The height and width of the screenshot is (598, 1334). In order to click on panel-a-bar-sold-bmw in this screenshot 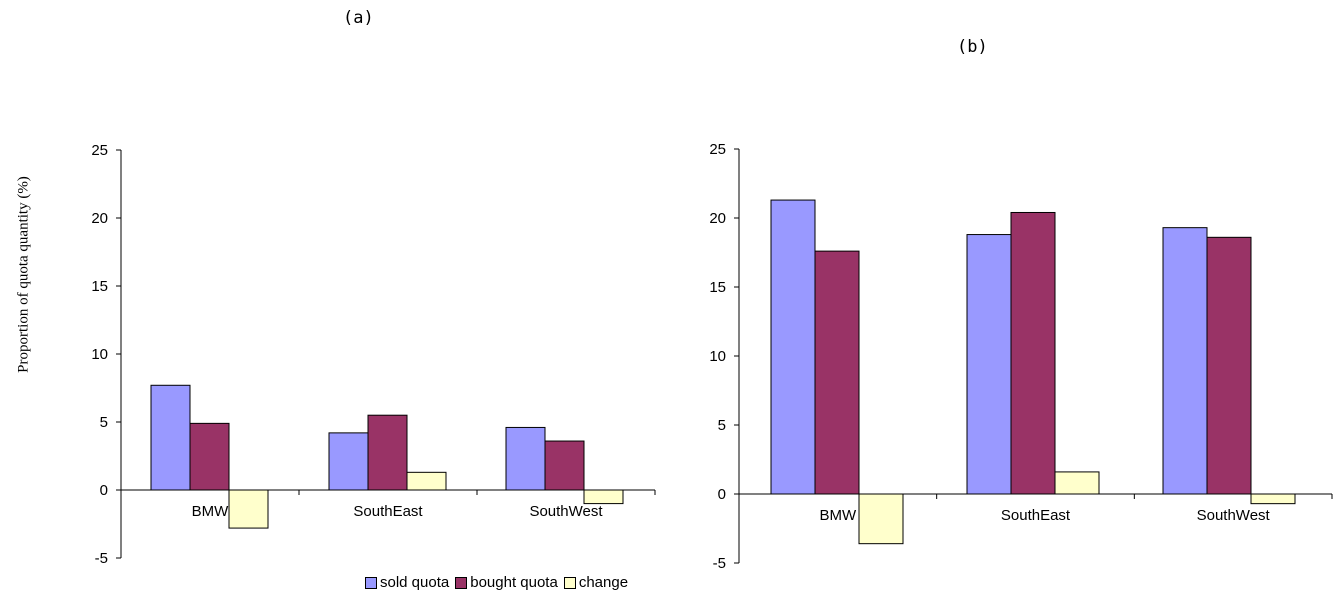, I will do `click(170, 437)`.